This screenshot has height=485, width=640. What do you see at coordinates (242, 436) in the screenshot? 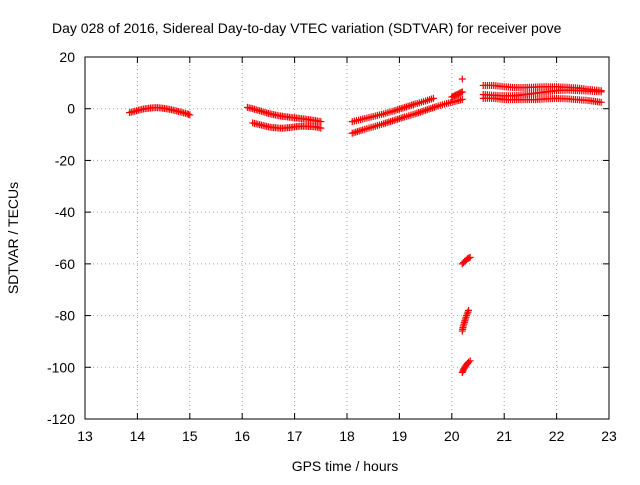
I see `x-tick-label: 16` at bounding box center [242, 436].